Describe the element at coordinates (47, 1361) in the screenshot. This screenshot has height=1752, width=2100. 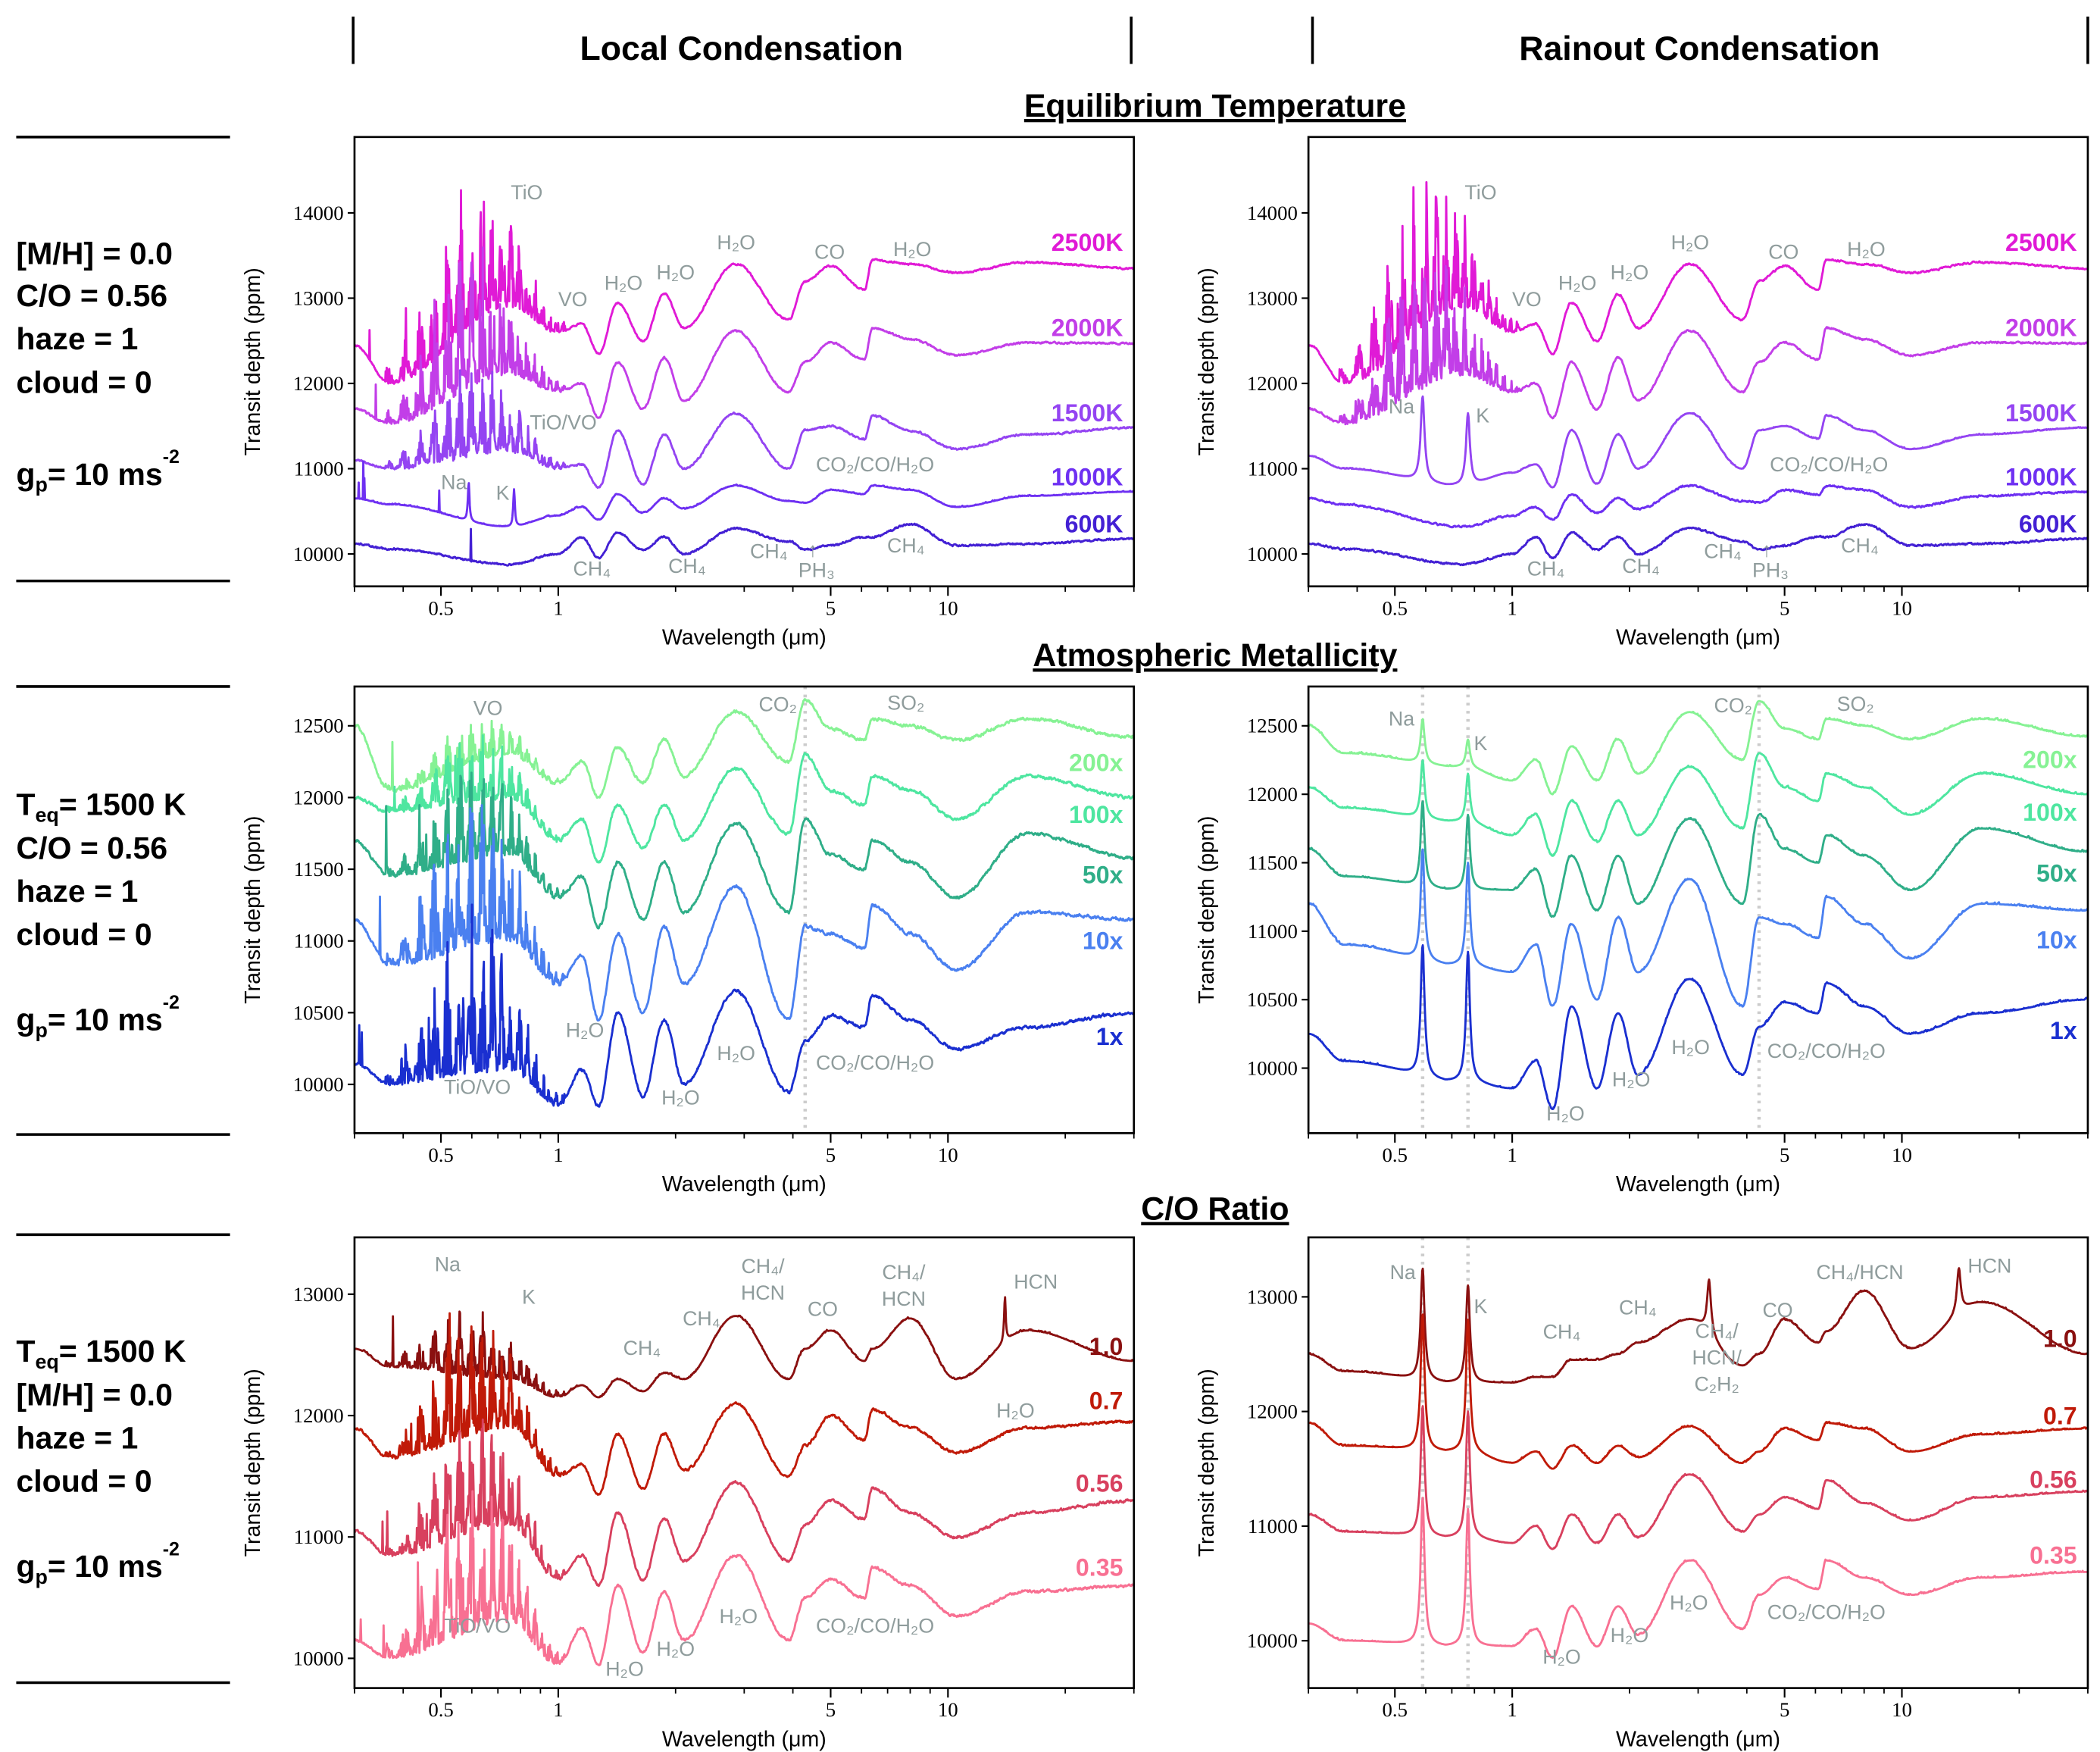
I see `parameter-segment: eq` at that location.